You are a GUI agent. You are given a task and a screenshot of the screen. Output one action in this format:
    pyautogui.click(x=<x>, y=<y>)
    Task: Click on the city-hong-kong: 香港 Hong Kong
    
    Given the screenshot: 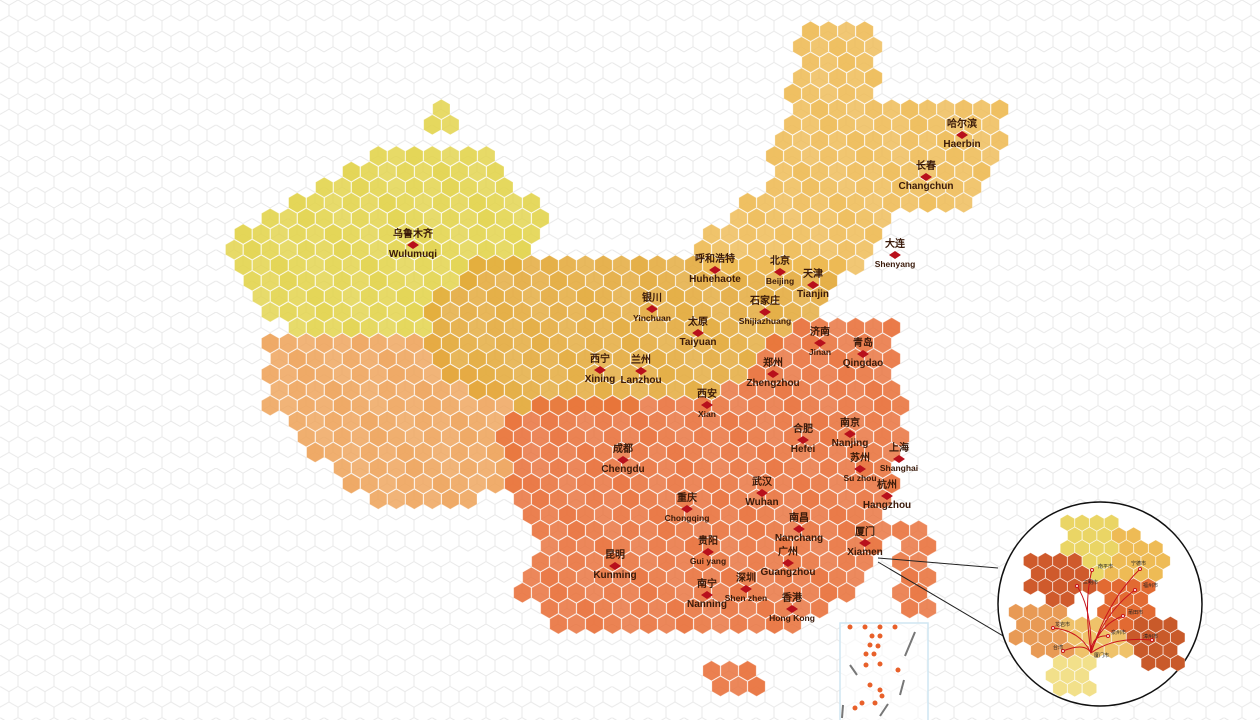 What is the action you would take?
    pyautogui.click(x=792, y=608)
    